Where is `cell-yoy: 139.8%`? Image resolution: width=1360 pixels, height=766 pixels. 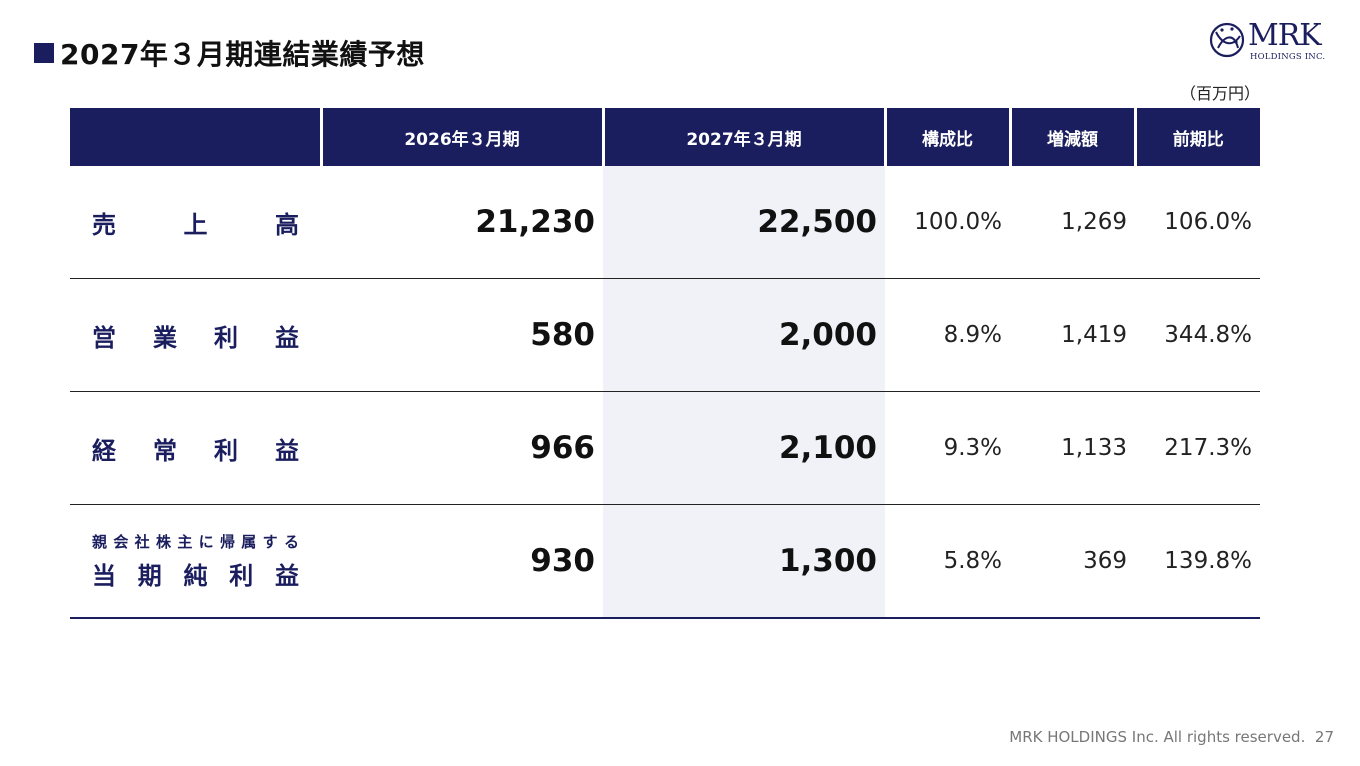 cell-yoy: 139.8% is located at coordinates (1197, 561).